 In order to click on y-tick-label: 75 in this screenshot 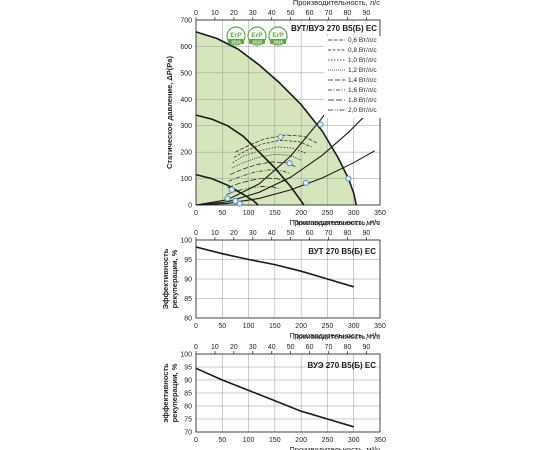, I will do `click(188, 420)`.